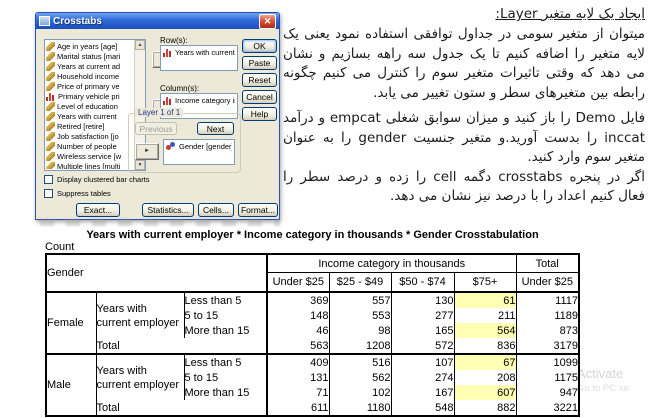  I want to click on count-cell: 274, so click(422, 377).